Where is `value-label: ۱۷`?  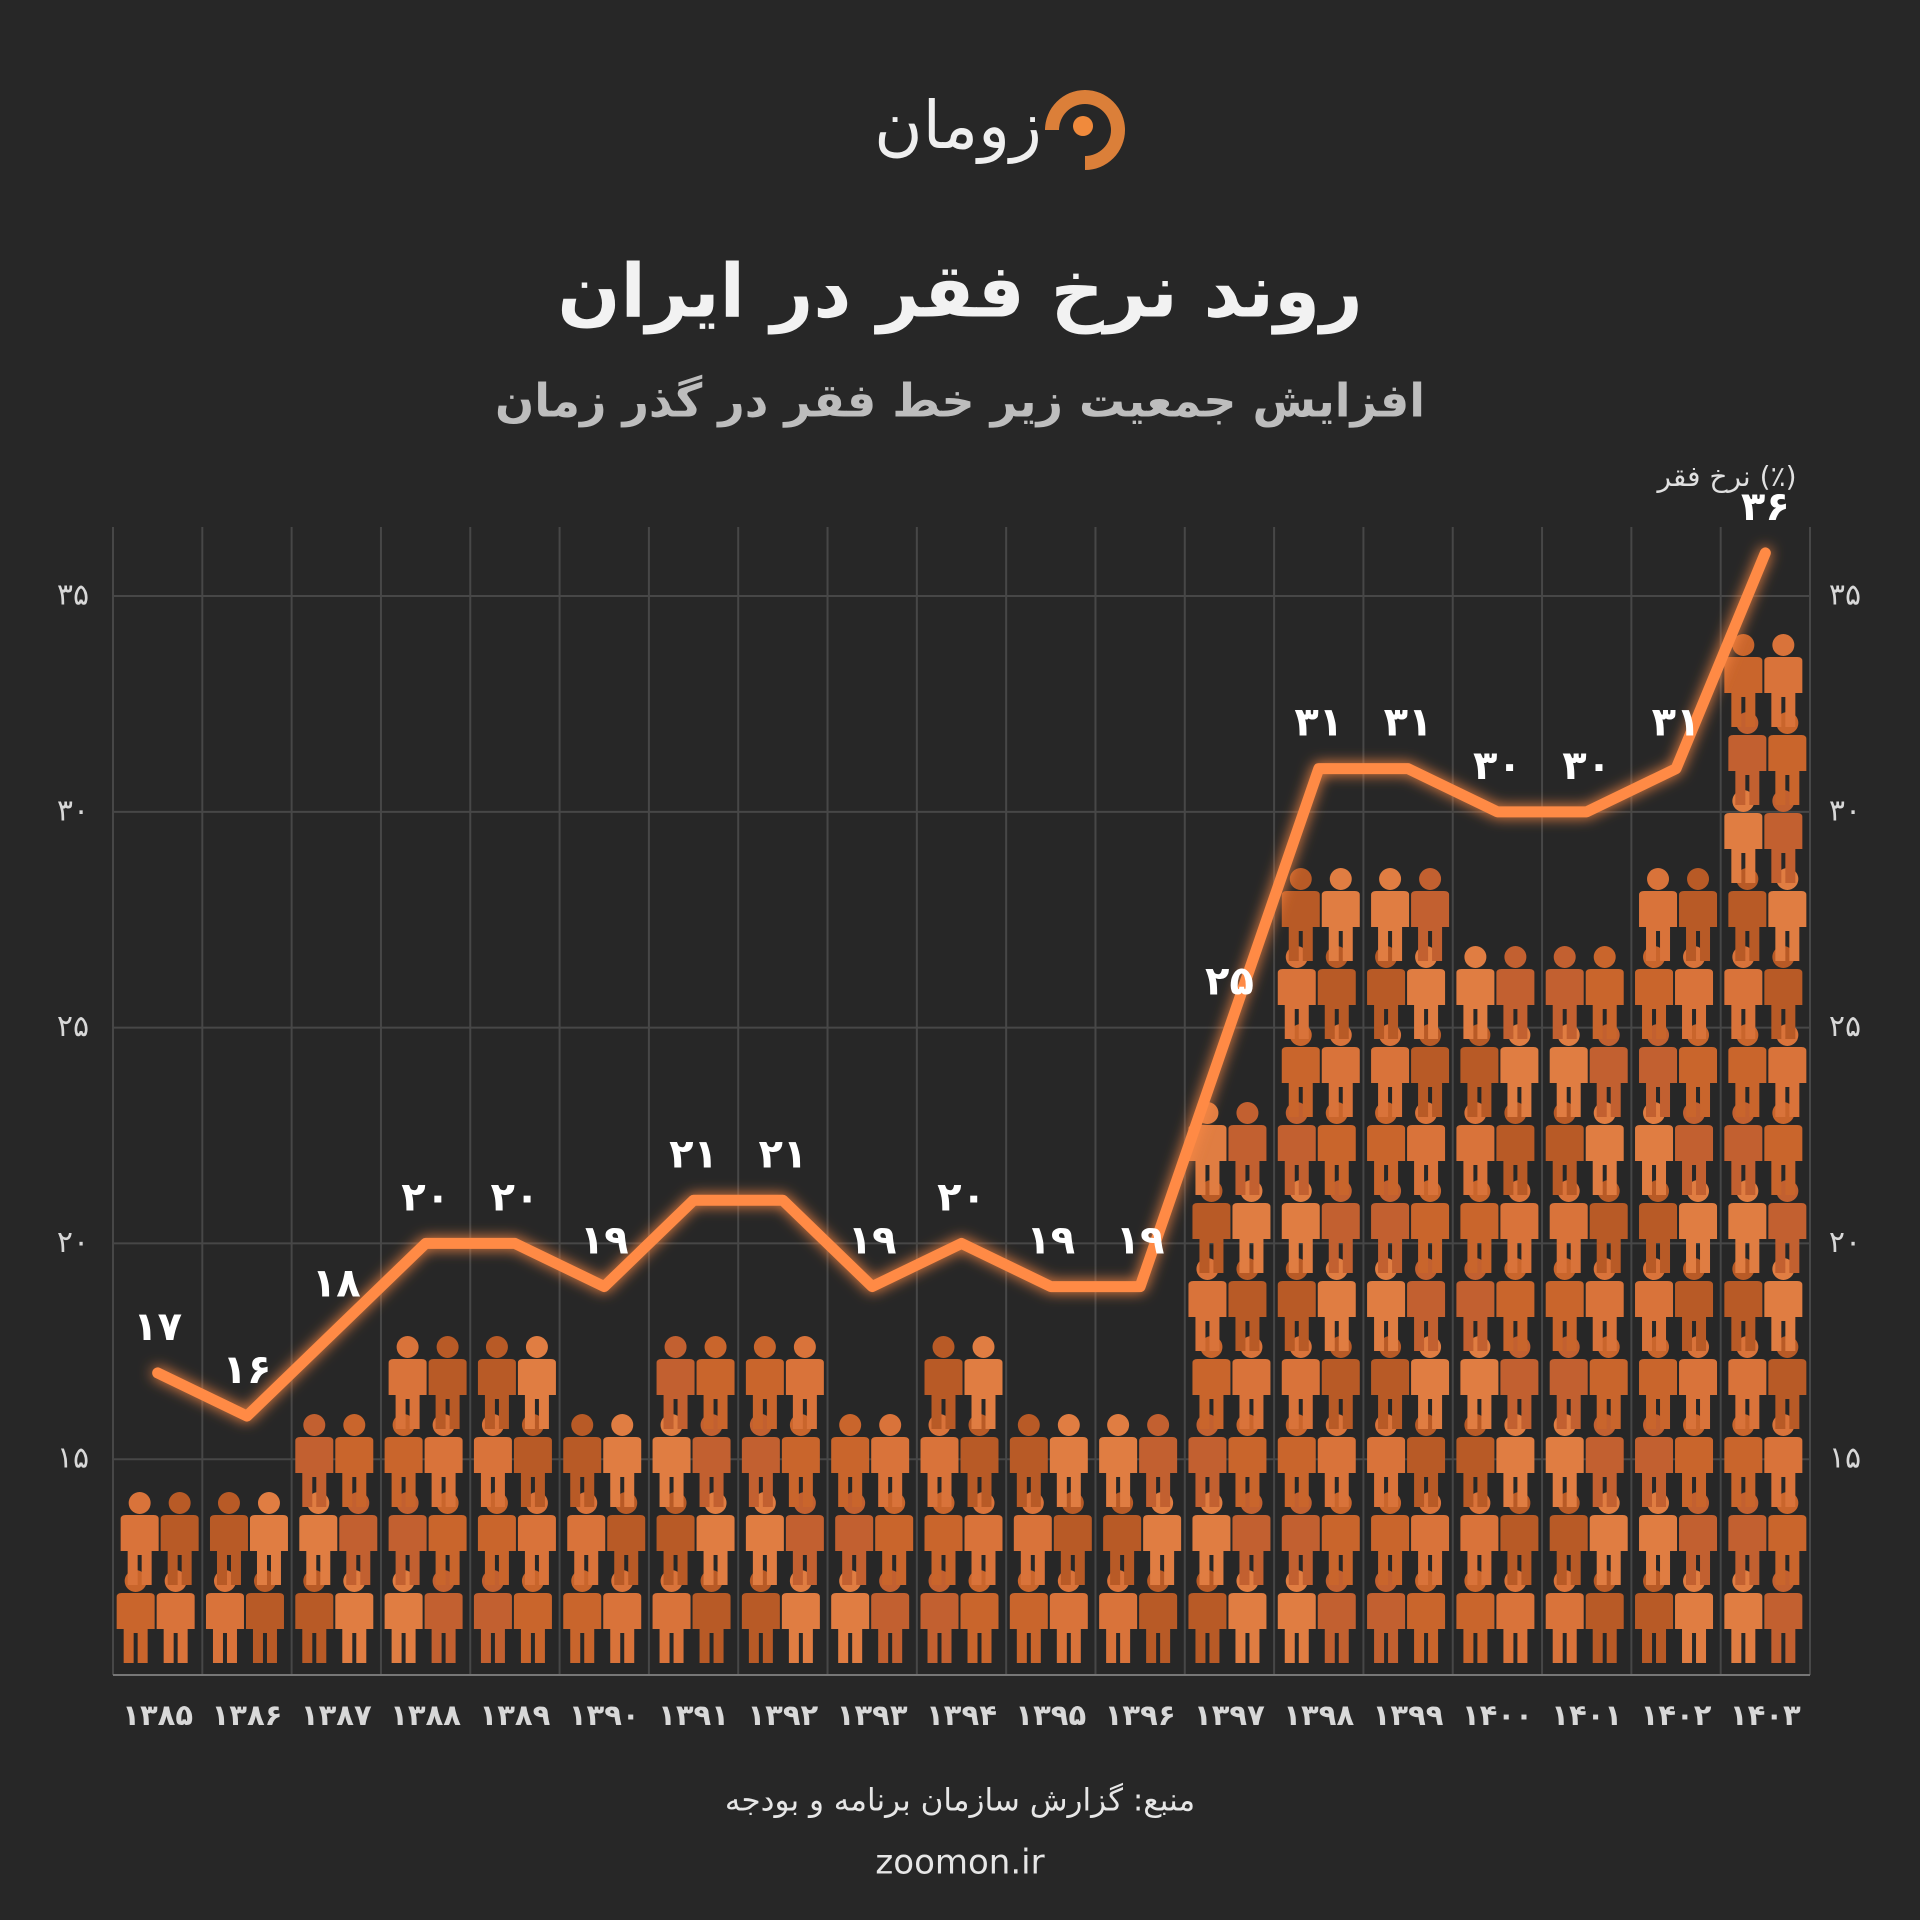
value-label: ۱۷ is located at coordinates (157, 1327).